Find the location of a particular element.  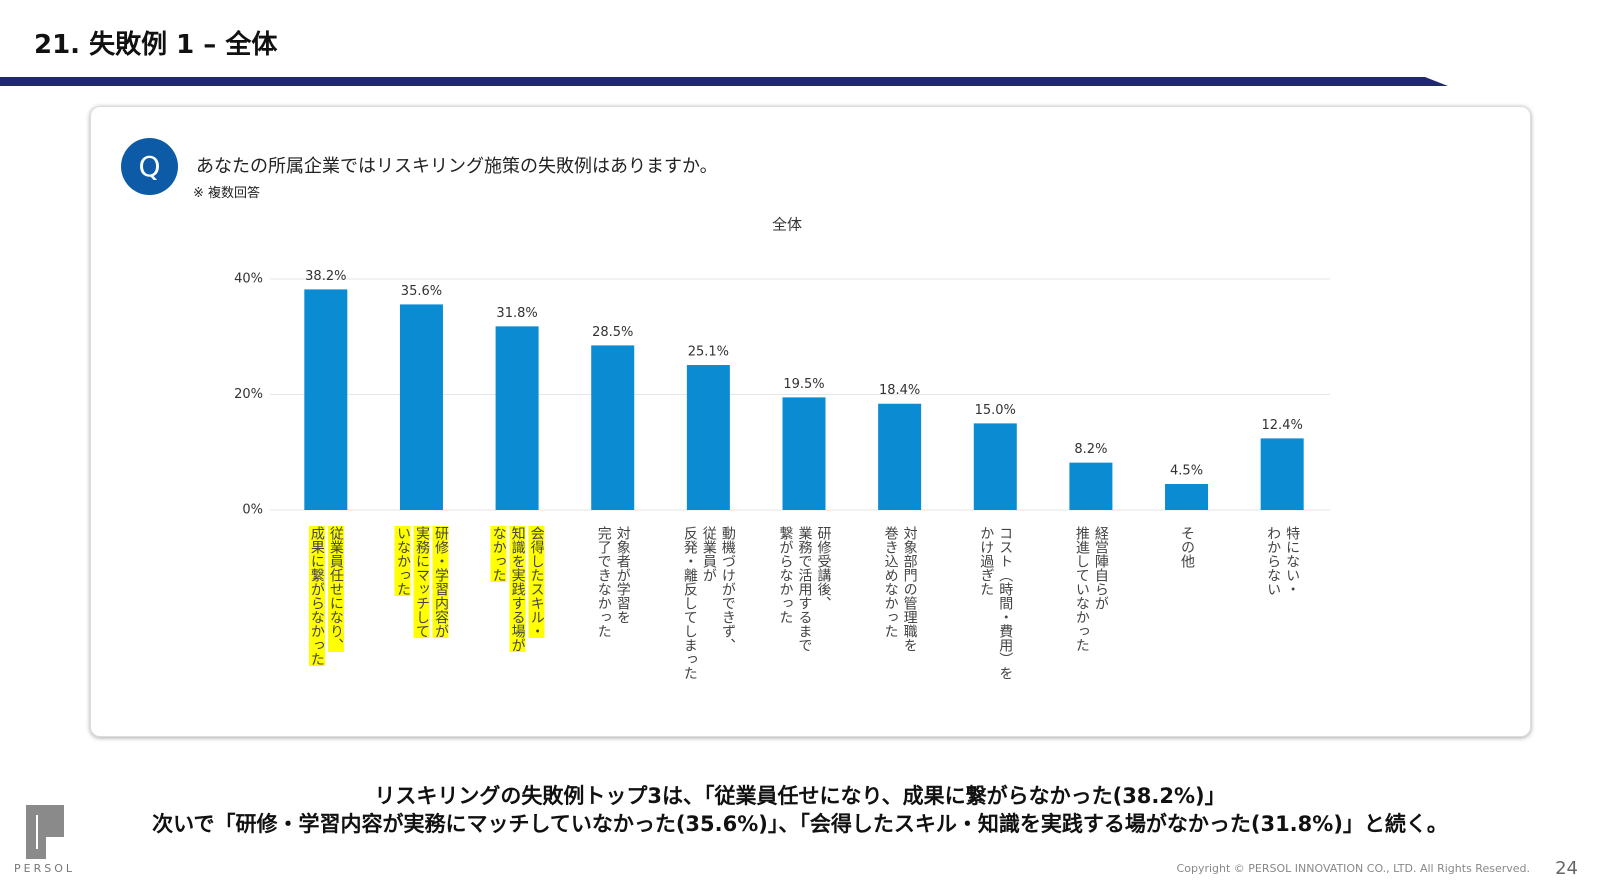

category-label: 従業員任せになり、 成果に繋がらなかった is located at coordinates (326, 596).